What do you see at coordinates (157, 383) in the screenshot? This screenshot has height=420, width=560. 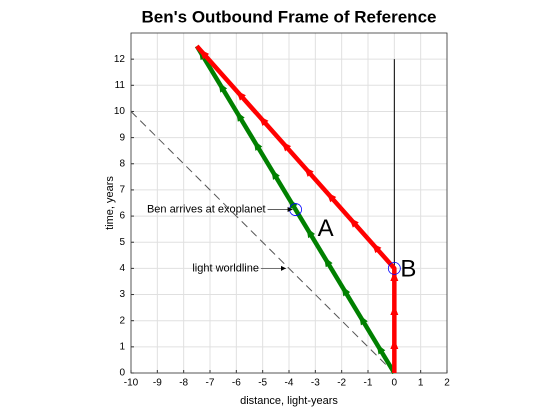 I see `x-tick-label: -9` at bounding box center [157, 383].